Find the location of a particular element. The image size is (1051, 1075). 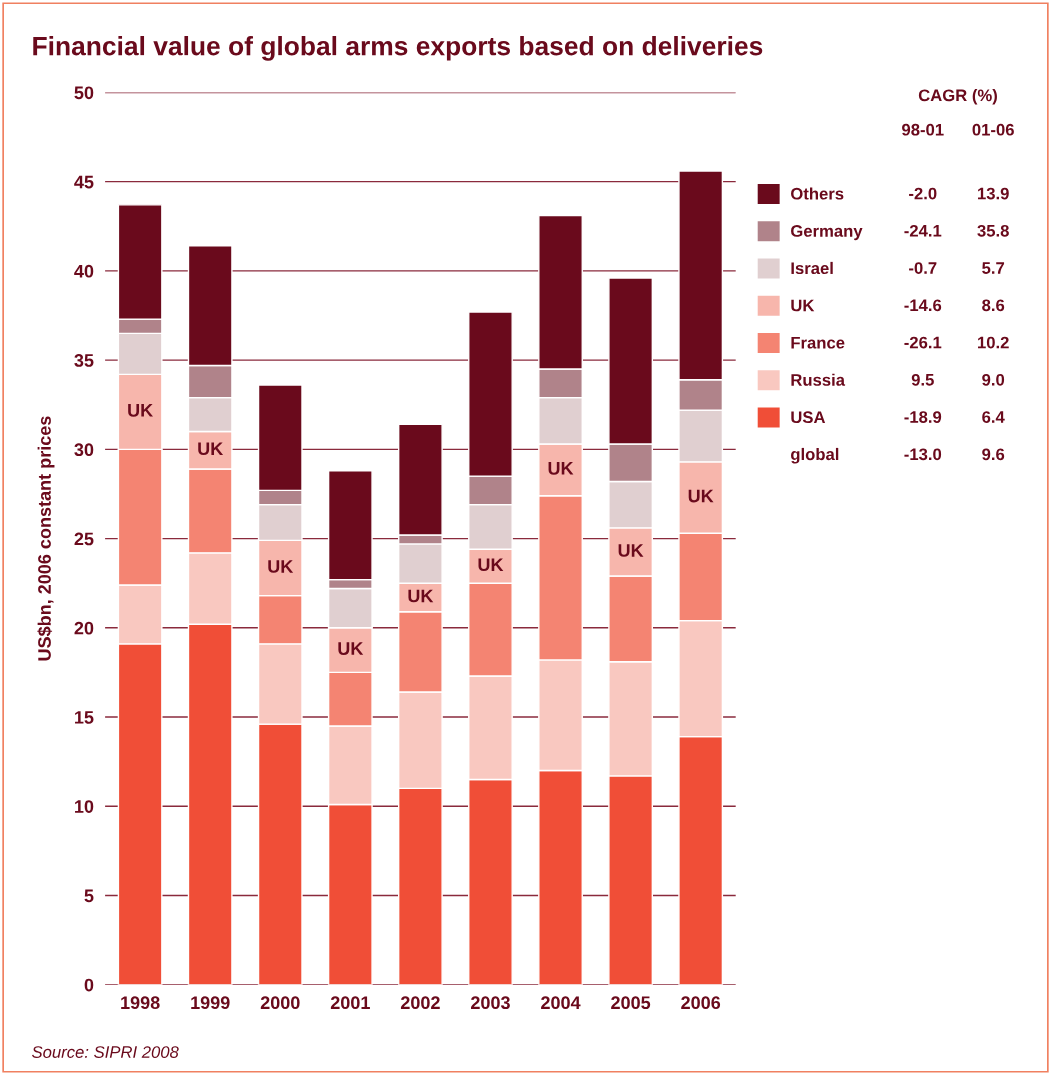

chart-title: Financial value of global arms exports based on deliveries is located at coordinates (398, 48).